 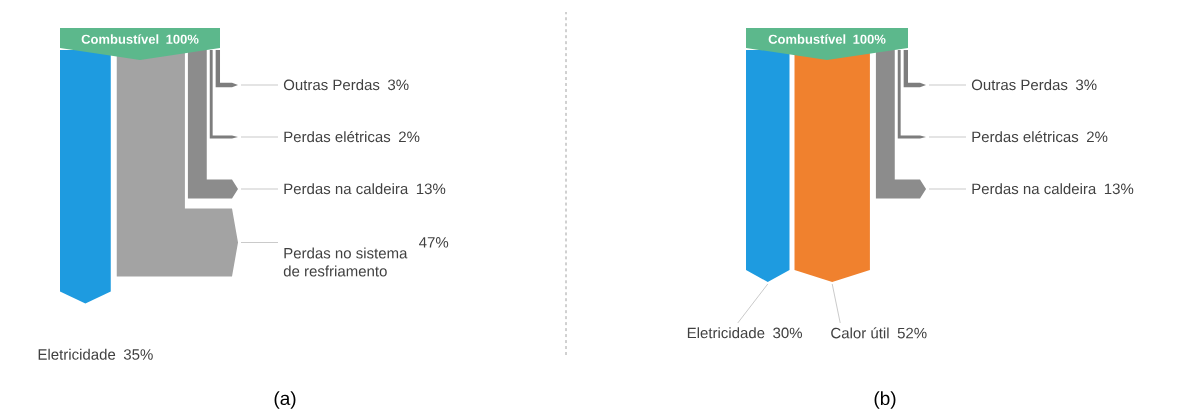 What do you see at coordinates (912, 333) in the screenshot?
I see `data-label: 52%` at bounding box center [912, 333].